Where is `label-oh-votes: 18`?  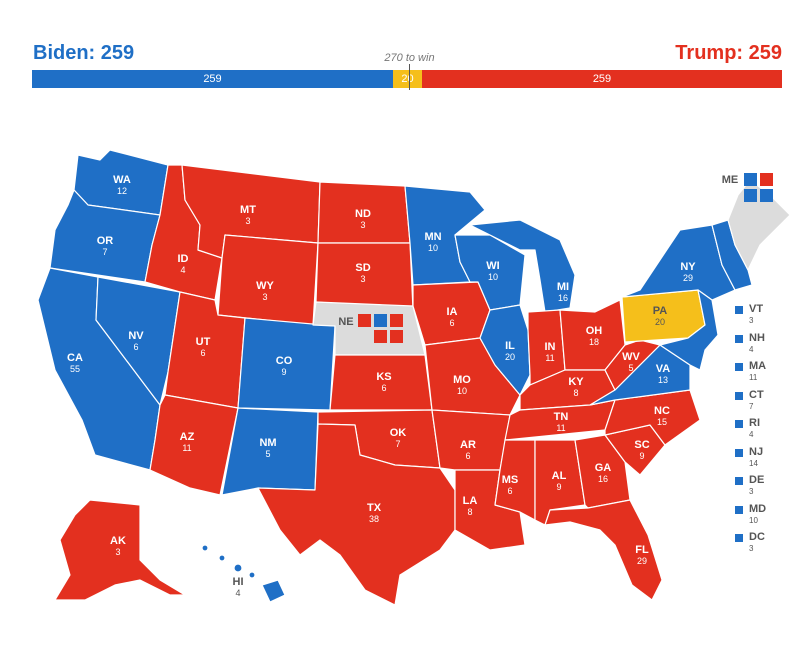
label-oh-votes: 18 is located at coordinates (594, 342).